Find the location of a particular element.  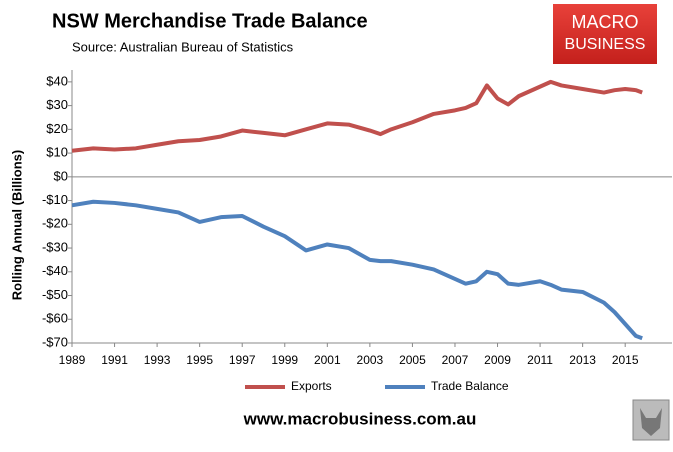

x-tick-label: 2013 is located at coordinates (582, 360).